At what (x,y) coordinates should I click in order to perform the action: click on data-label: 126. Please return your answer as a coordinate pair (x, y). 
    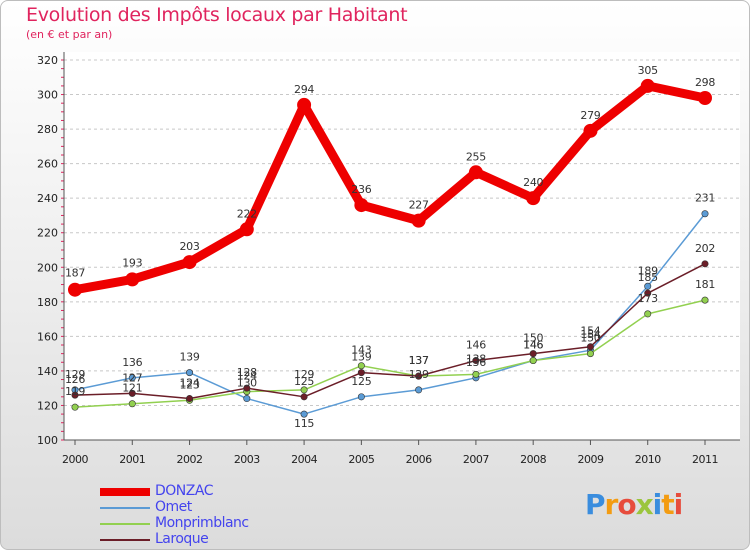
    Looking at the image, I should click on (75, 379).